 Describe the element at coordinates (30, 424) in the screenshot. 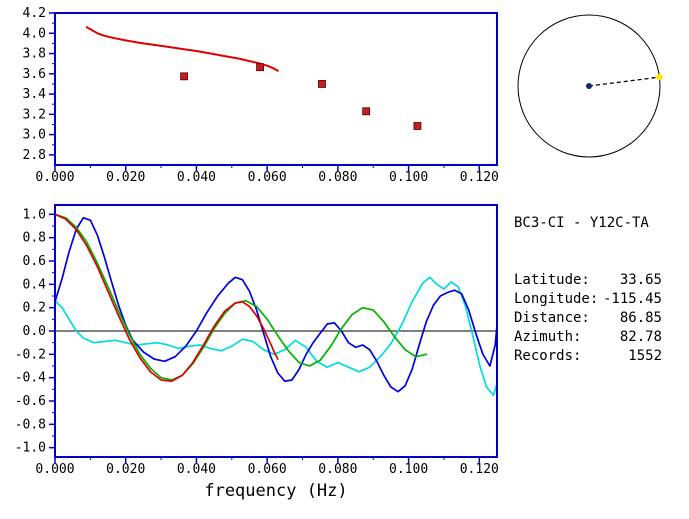

I see `y-tick-label: -0.8` at that location.